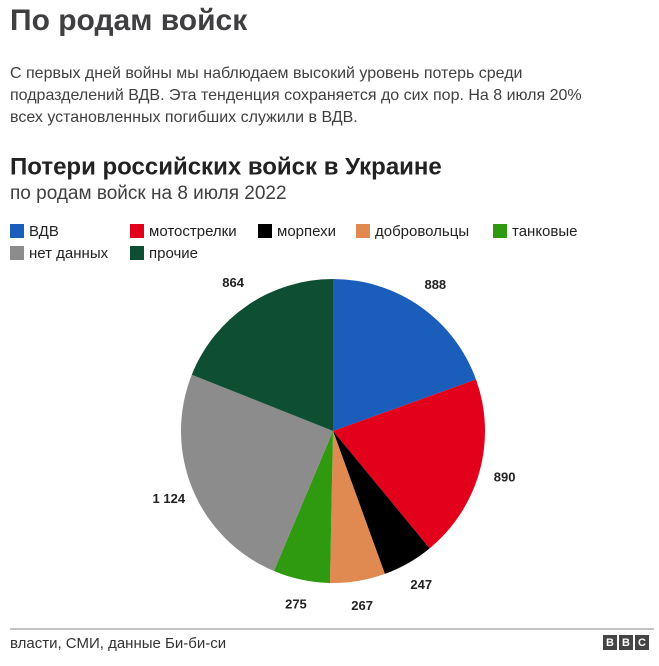  I want to click on source: власти, СМИ, данные Би-би-си, so click(118, 643).